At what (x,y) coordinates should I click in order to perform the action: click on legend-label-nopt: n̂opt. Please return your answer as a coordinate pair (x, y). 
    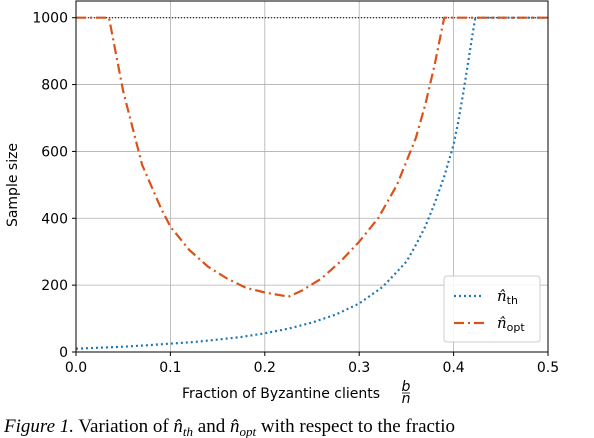
    Looking at the image, I should click on (511, 324).